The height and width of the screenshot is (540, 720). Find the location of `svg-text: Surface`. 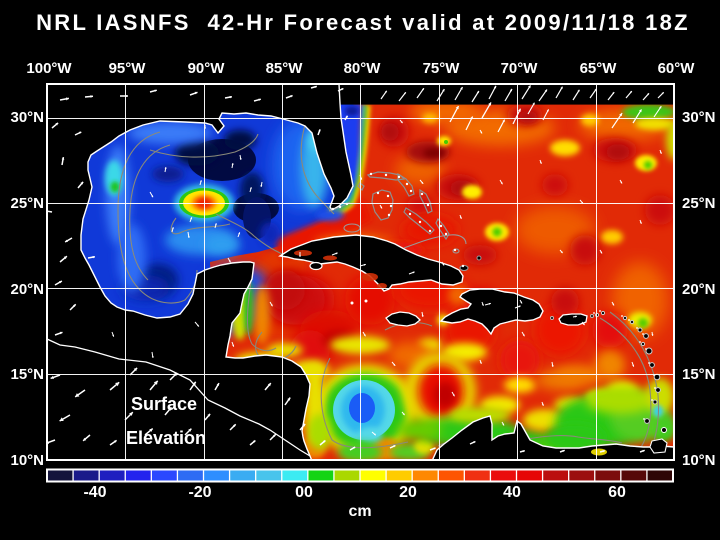

svg-text: Surface is located at coordinates (164, 404).